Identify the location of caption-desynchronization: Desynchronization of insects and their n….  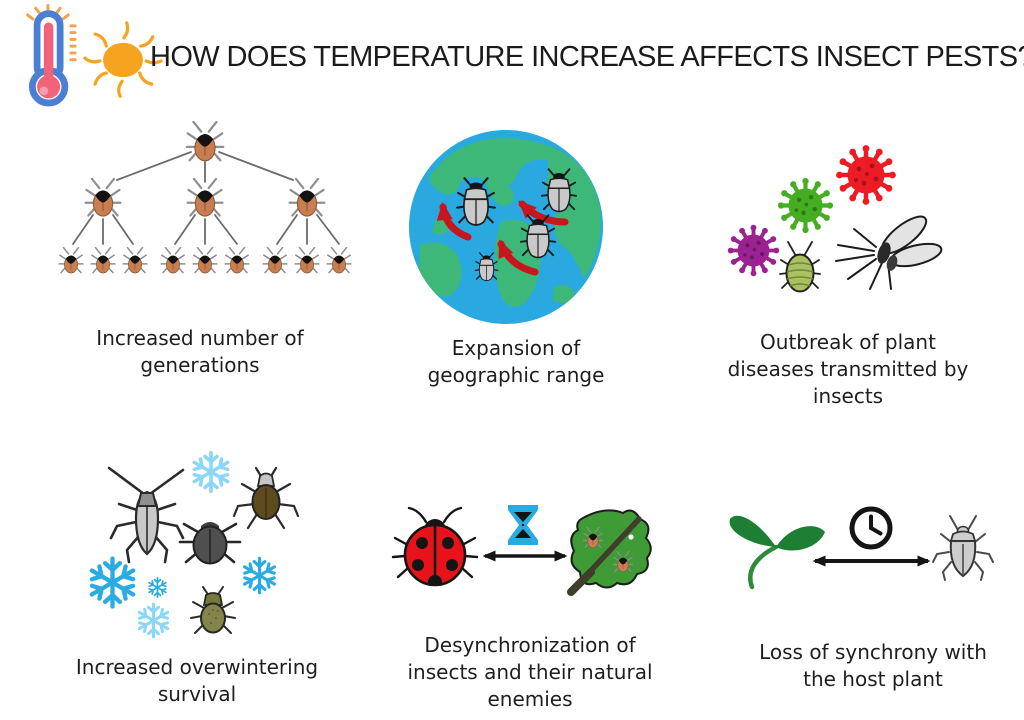
(530, 672).